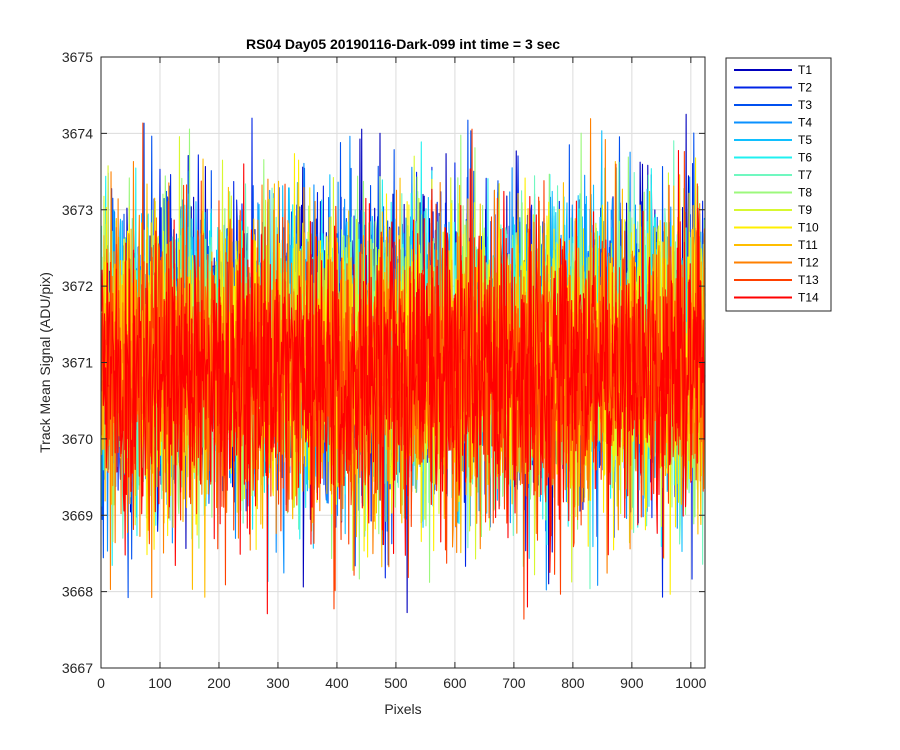 This screenshot has width=900, height=750. Describe the element at coordinates (808, 263) in the screenshot. I see `legend-label-t12: T12` at that location.